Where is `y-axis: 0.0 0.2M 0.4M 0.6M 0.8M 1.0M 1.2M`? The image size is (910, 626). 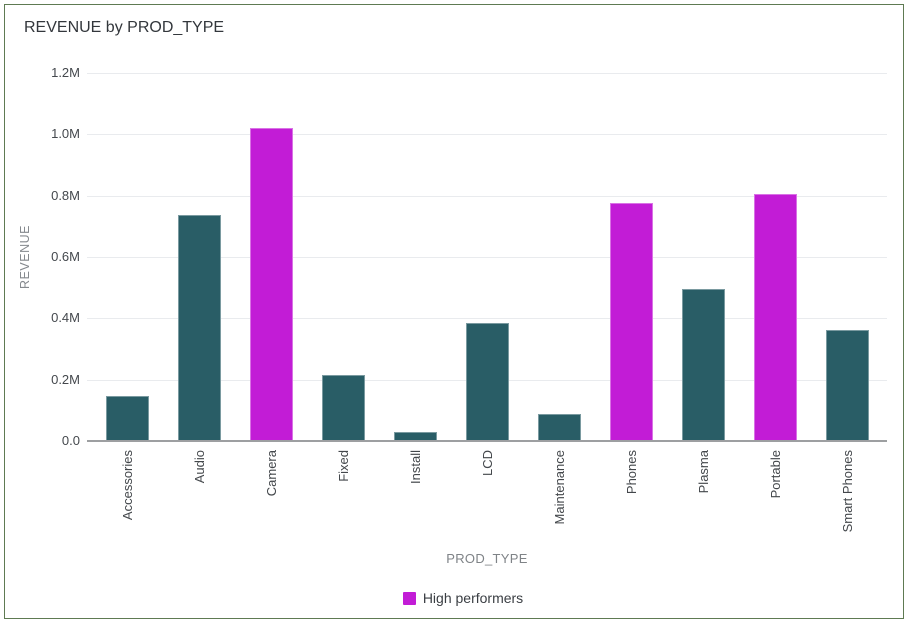 y-axis: 0.0 0.2M 0.4M 0.6M 0.8M 1.0M 1.2M is located at coordinates (42, 235).